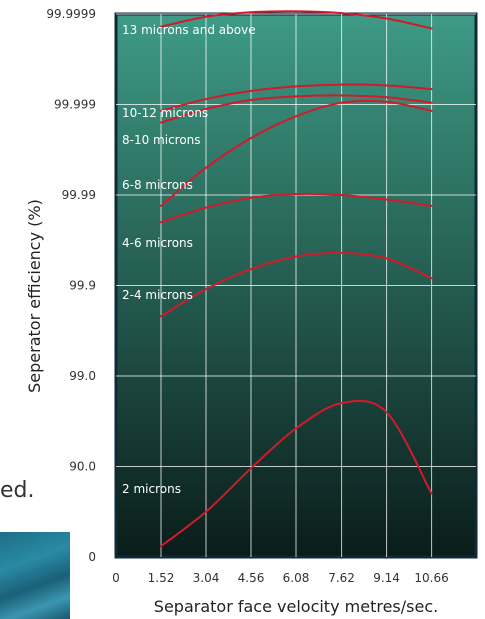 This screenshot has width=485, height=619. Describe the element at coordinates (296, 606) in the screenshot. I see `x-axis-label: Separator face velocity metres/sec.` at that location.